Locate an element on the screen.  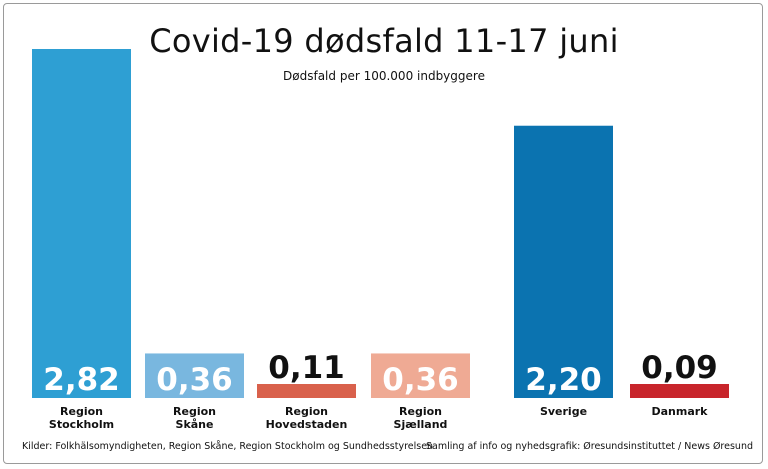
category-label-sverige: Sverige is located at coordinates (563, 411).